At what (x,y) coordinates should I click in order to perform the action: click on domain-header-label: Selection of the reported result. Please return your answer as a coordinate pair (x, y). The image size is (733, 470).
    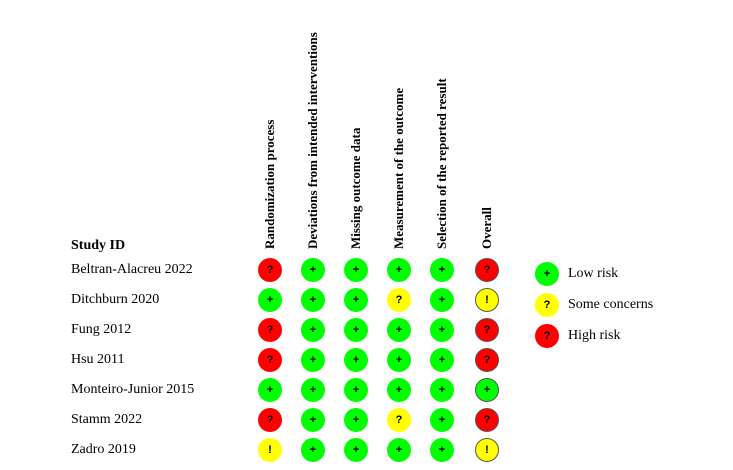
    Looking at the image, I should click on (441, 163).